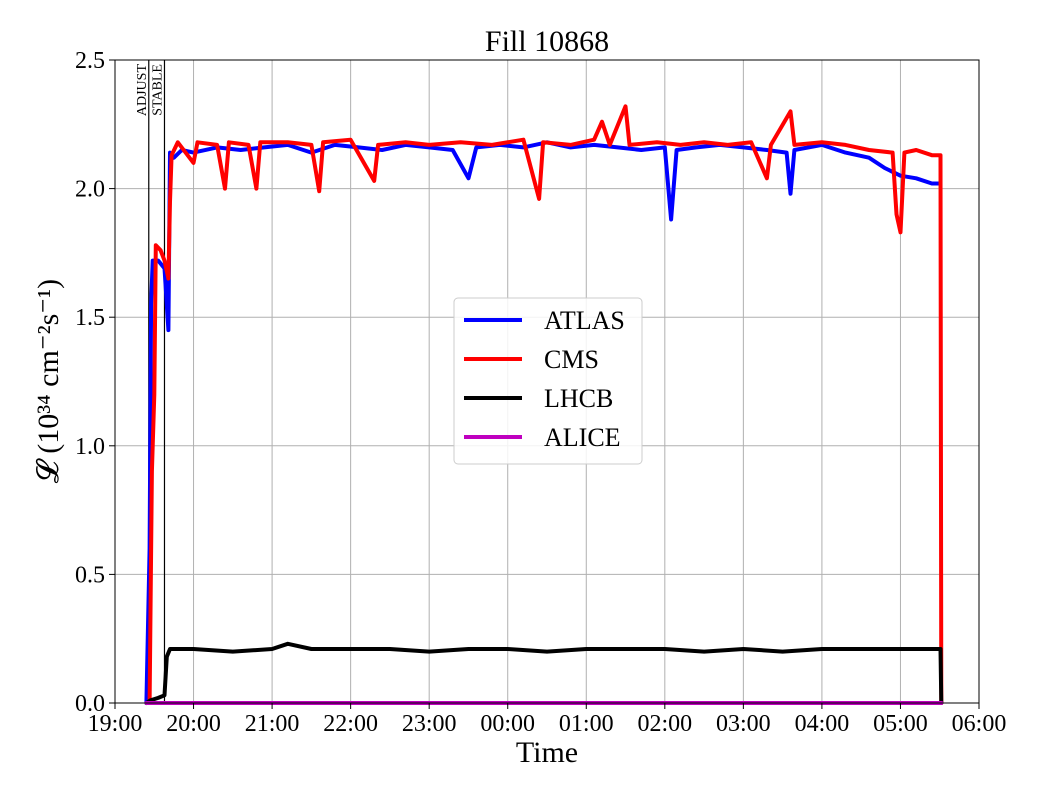 The image size is (1040, 800). Describe the element at coordinates (115, 724) in the screenshot. I see `x-tick-label: 19:00` at that location.